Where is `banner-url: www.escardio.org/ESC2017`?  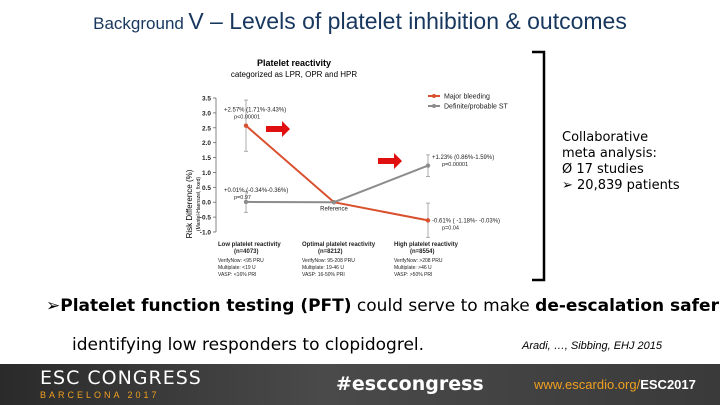
banner-url: www.escardio.org/ESC2017 is located at coordinates (615, 384).